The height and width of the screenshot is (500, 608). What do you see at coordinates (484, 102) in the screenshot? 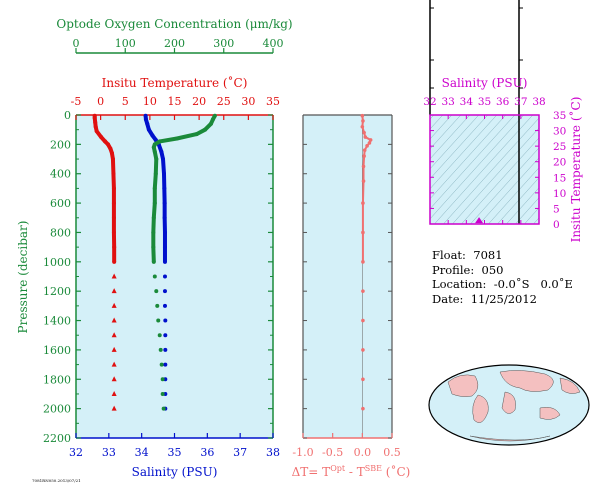
I see `ts-salinity-tick-label: 35` at bounding box center [484, 102].